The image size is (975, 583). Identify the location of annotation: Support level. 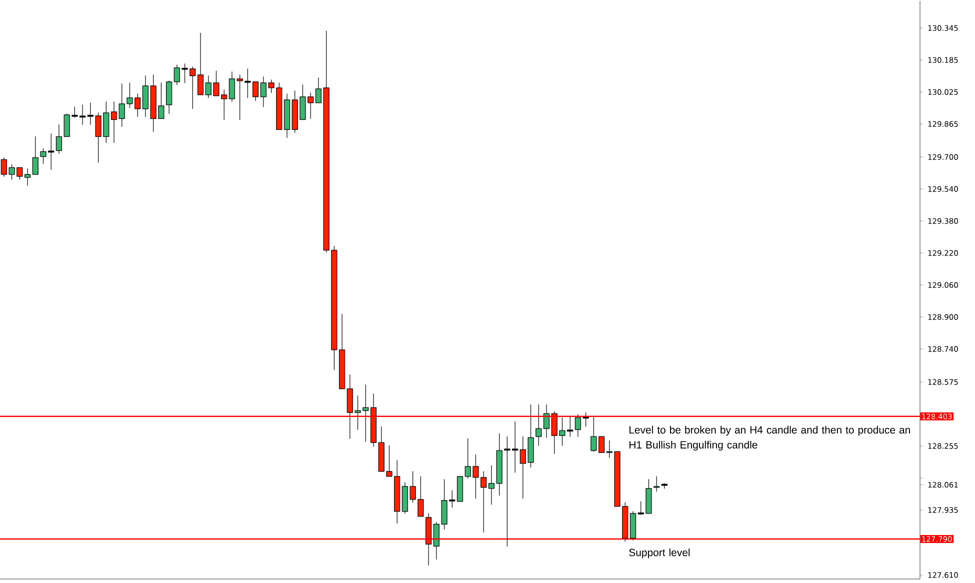
(659, 553).